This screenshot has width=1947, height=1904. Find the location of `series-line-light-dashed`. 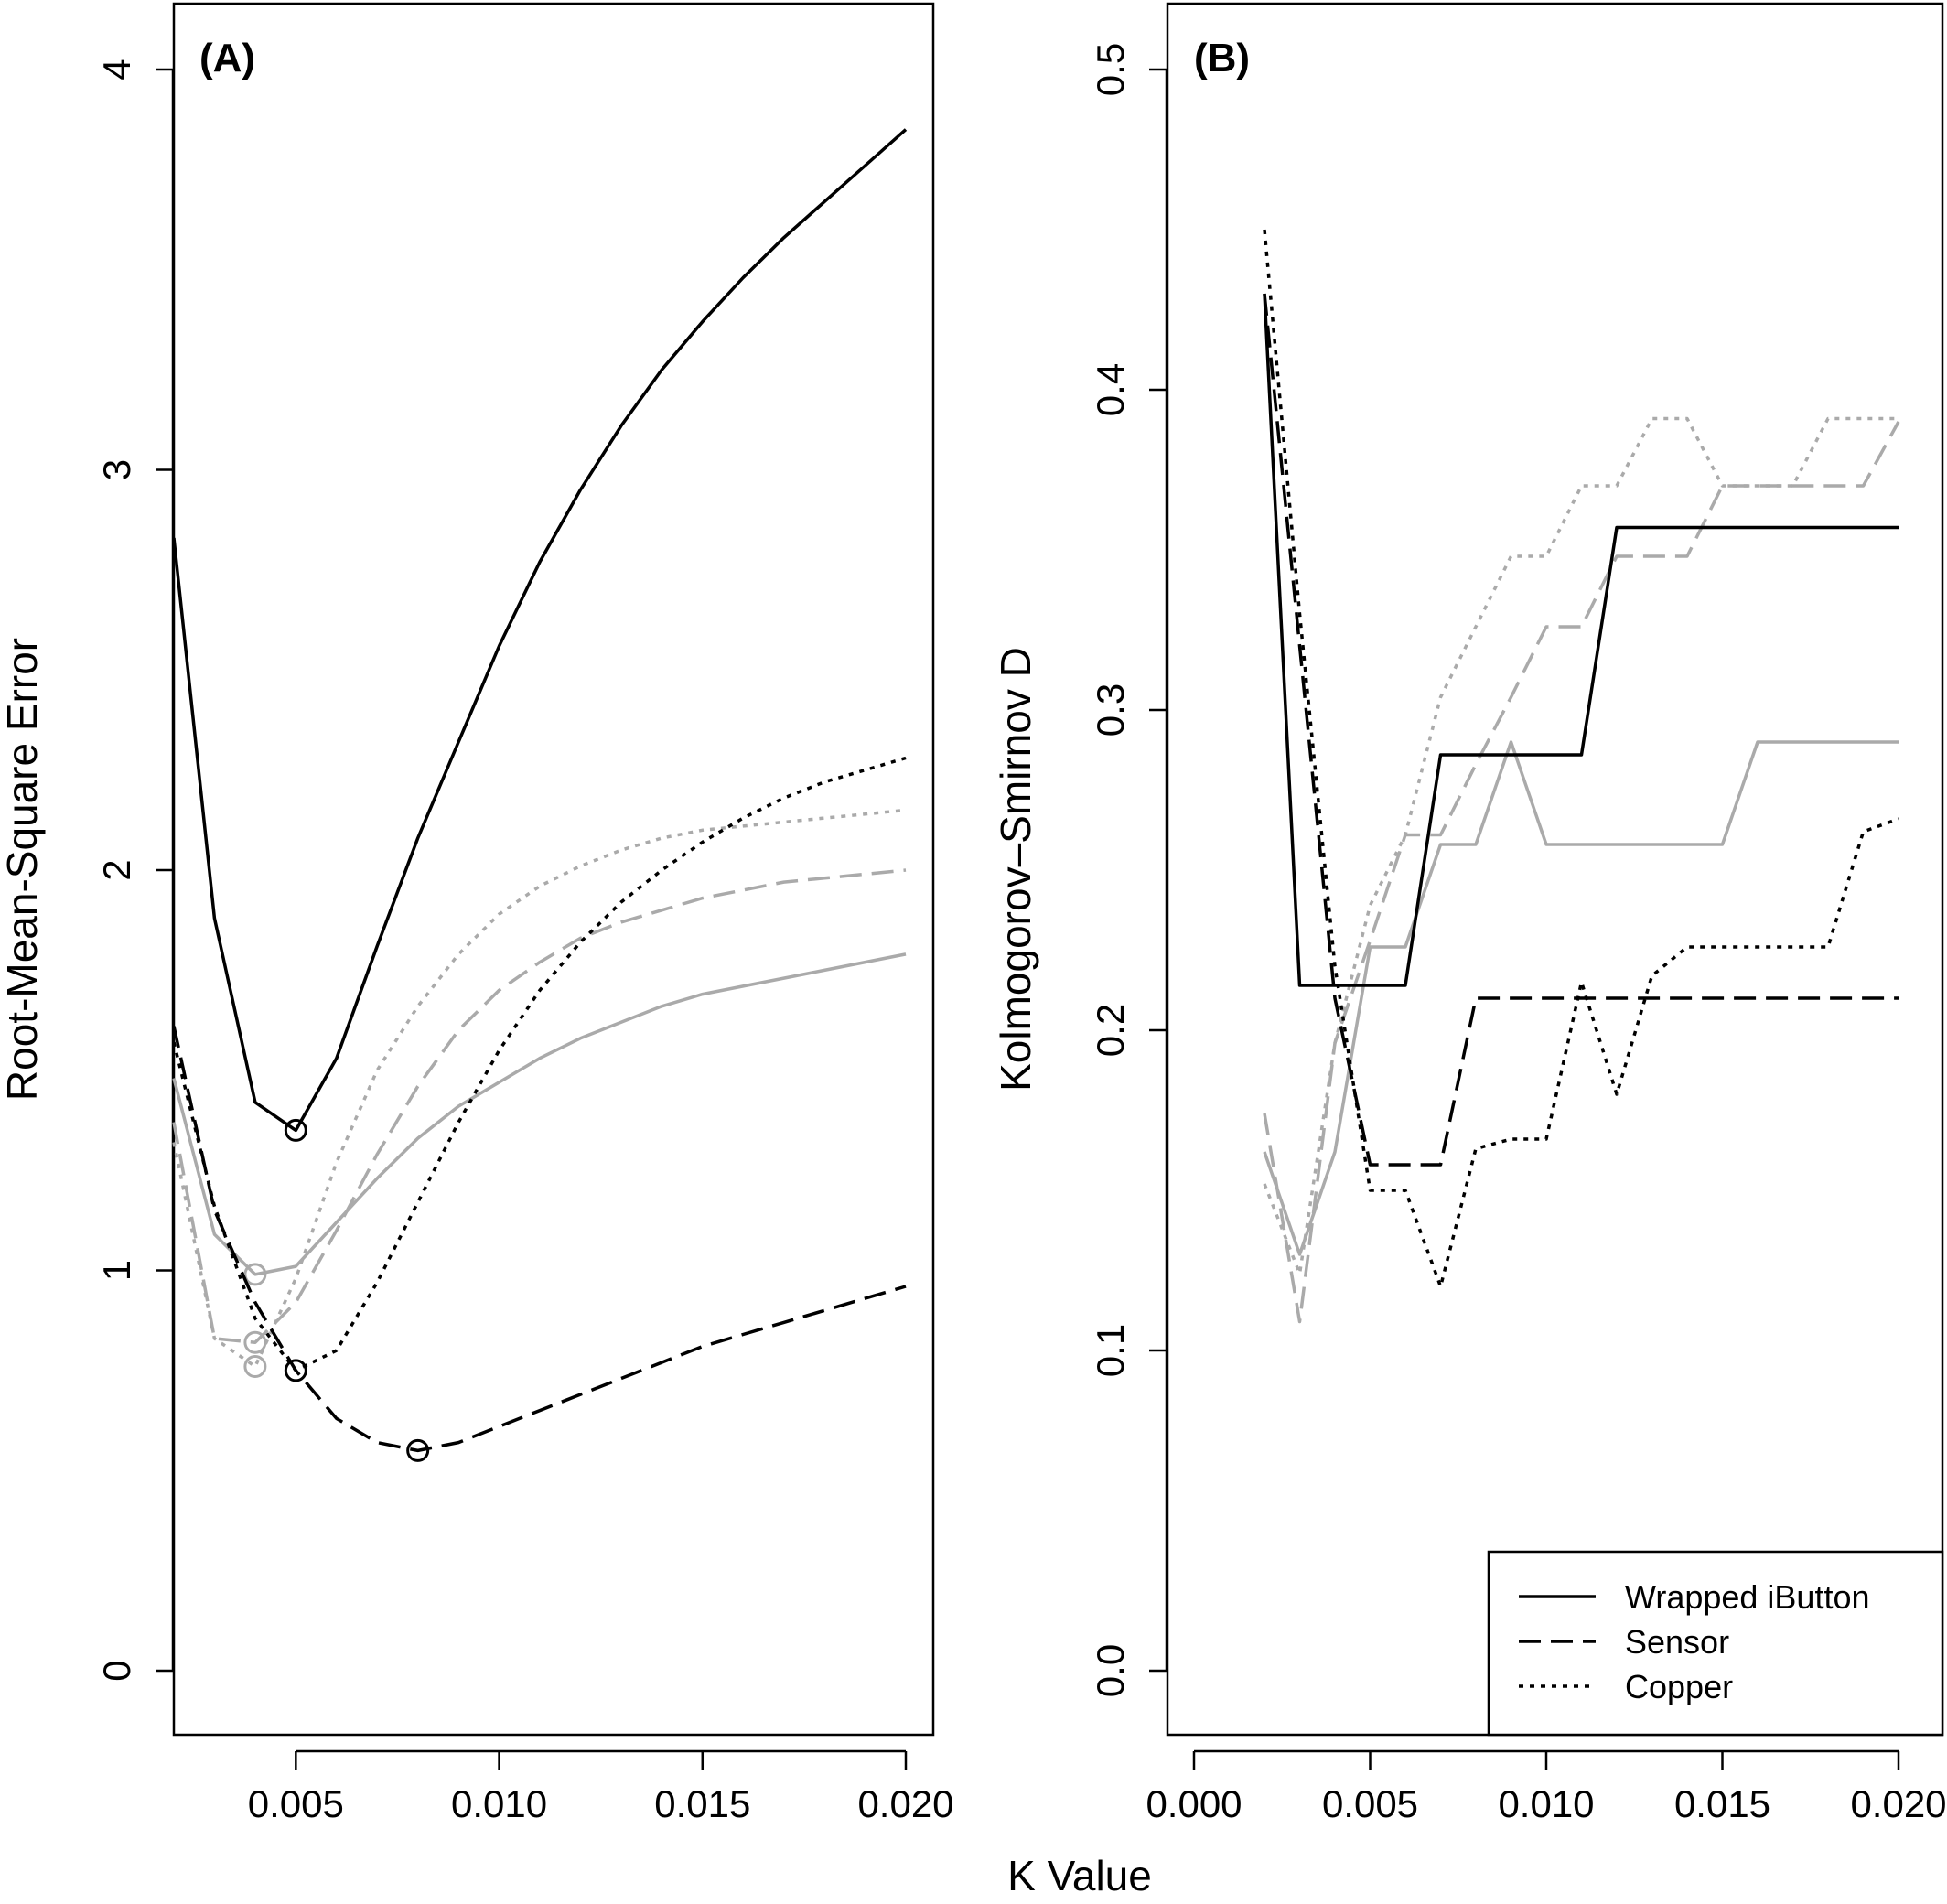

series-line-light-dashed is located at coordinates (539, 1106).